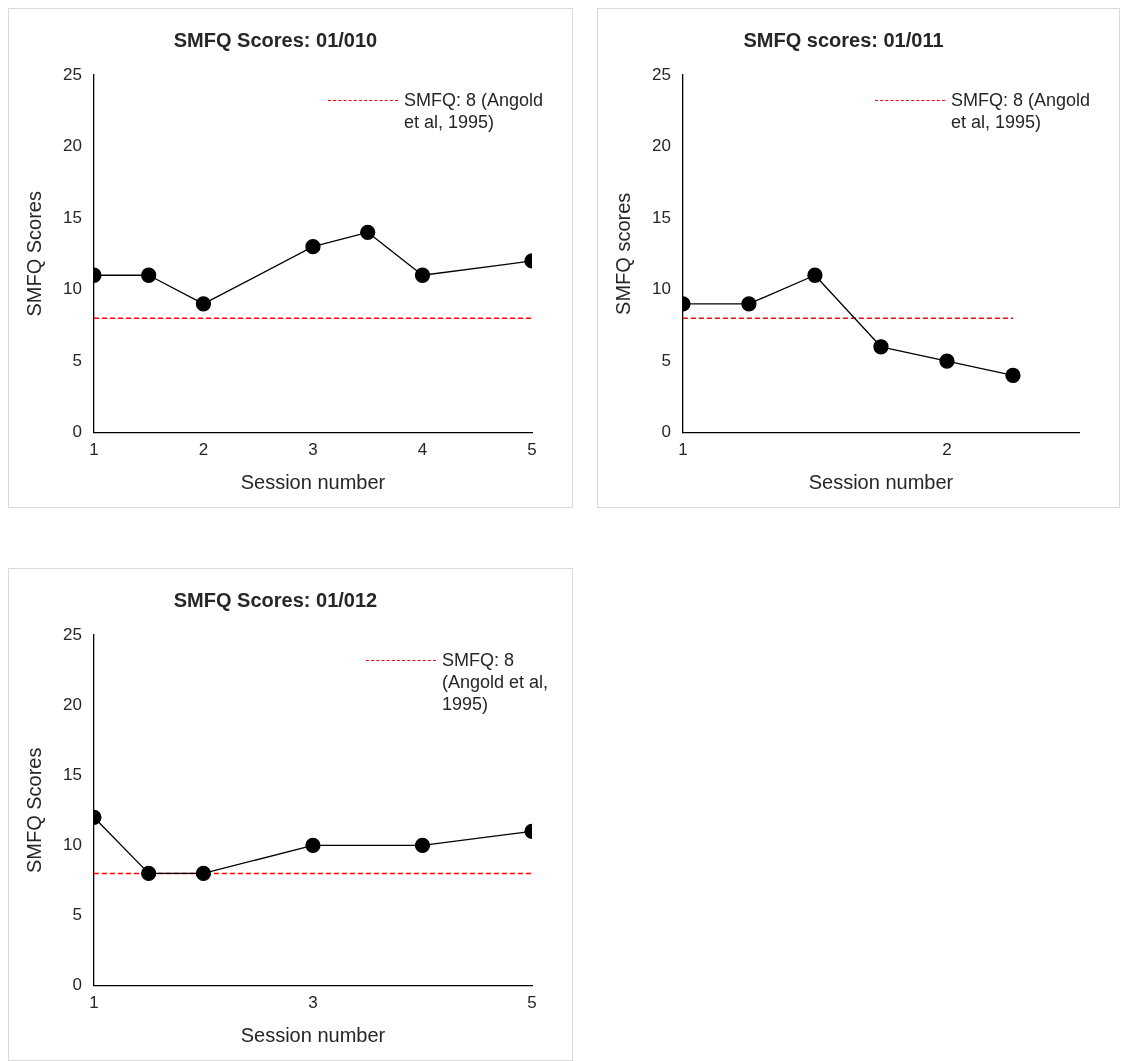  What do you see at coordinates (422, 450) in the screenshot?
I see `x-tick-label: 4` at bounding box center [422, 450].